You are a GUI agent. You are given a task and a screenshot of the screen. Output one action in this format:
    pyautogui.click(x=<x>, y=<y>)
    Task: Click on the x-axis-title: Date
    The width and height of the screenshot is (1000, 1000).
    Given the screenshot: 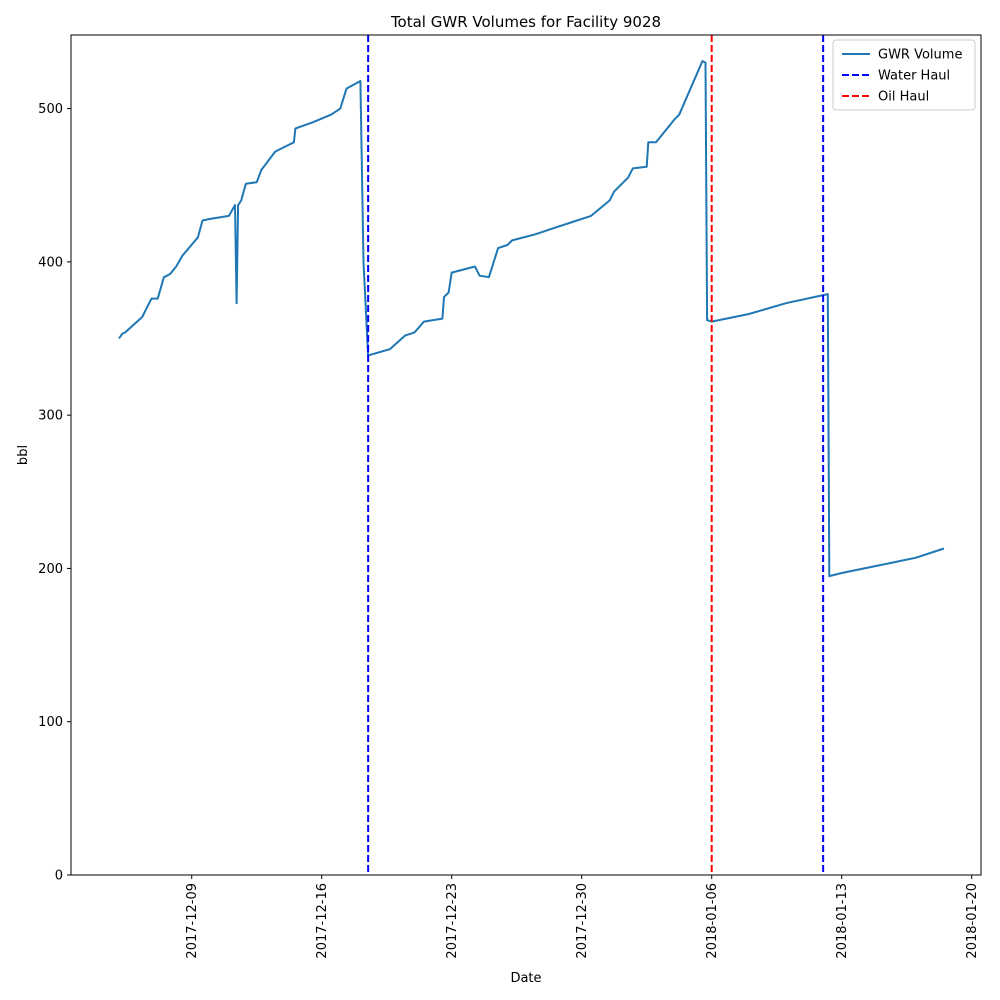 What is the action you would take?
    pyautogui.click(x=525, y=978)
    